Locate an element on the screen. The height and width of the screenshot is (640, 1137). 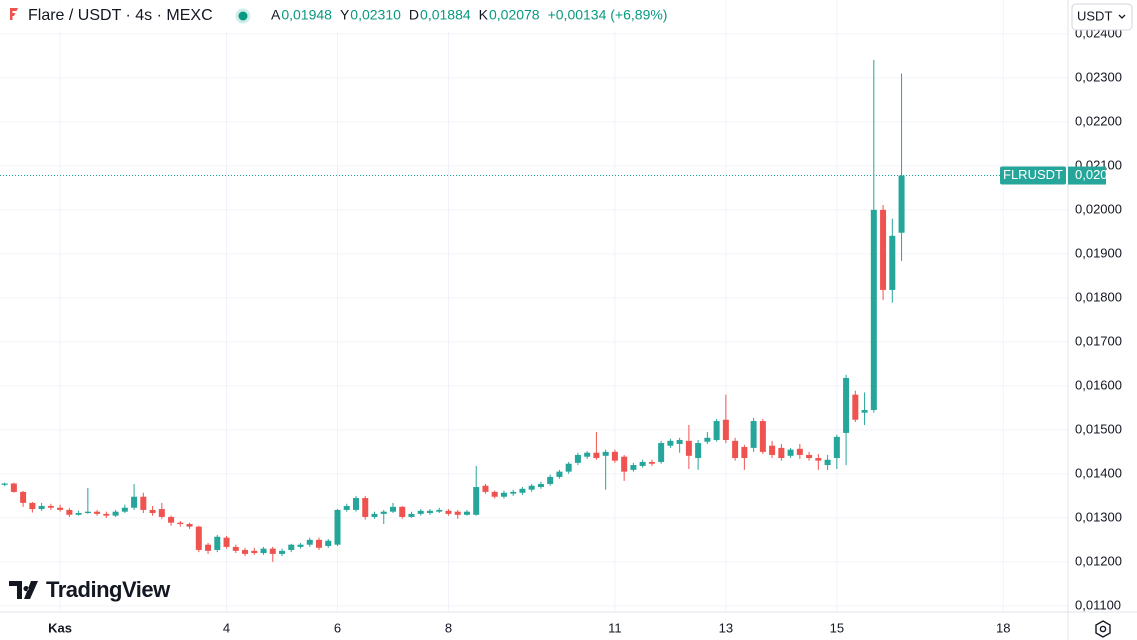
gear is located at coordinates (1103, 629).